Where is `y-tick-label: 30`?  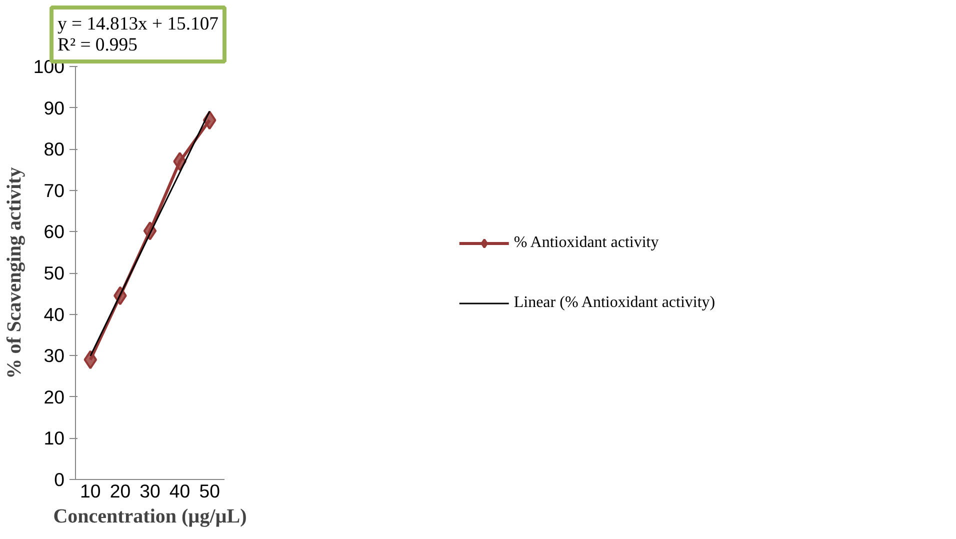 y-tick-label: 30 is located at coordinates (54, 355).